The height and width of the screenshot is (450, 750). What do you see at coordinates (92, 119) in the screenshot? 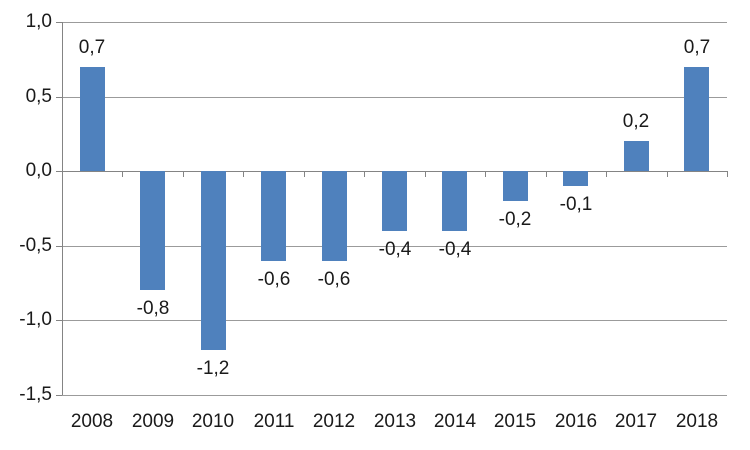
I see `bar-2008` at bounding box center [92, 119].